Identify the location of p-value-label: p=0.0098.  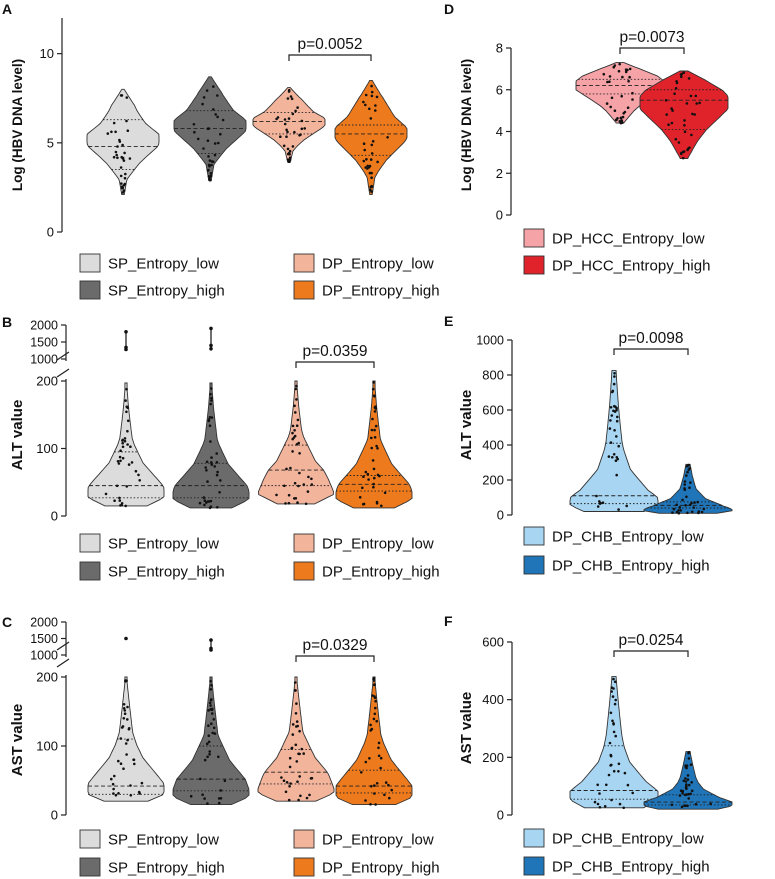
(650, 338).